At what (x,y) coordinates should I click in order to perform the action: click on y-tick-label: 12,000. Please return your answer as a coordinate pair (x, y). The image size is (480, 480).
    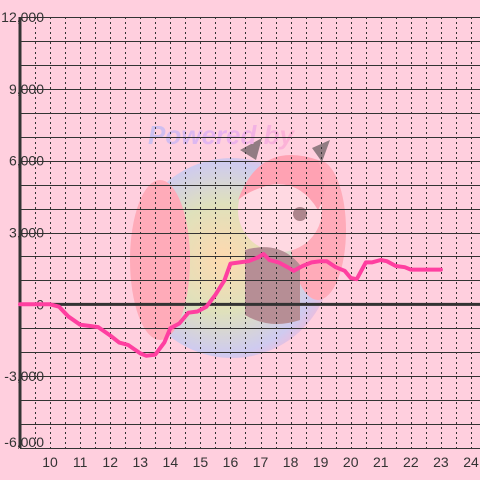
    Looking at the image, I should click on (22, 17).